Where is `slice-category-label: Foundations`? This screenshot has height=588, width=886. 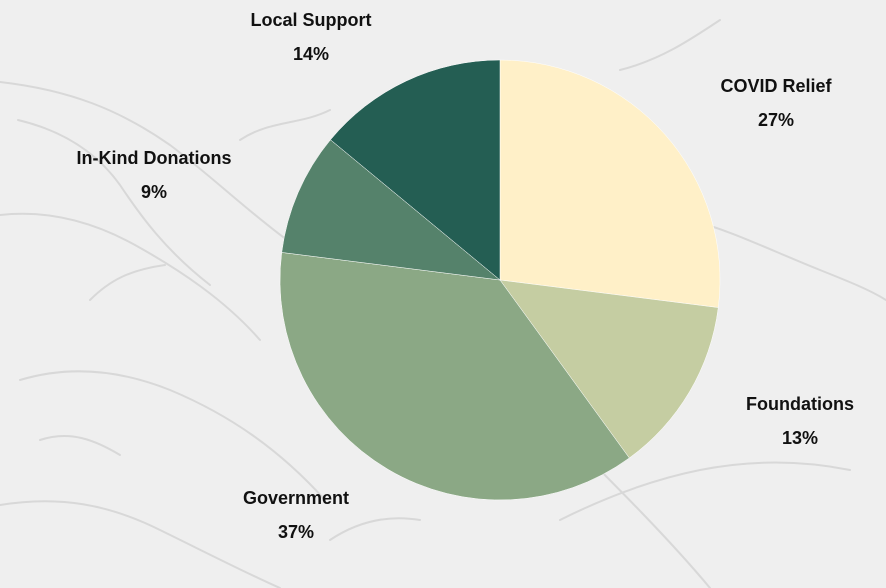 slice-category-label: Foundations is located at coordinates (800, 404).